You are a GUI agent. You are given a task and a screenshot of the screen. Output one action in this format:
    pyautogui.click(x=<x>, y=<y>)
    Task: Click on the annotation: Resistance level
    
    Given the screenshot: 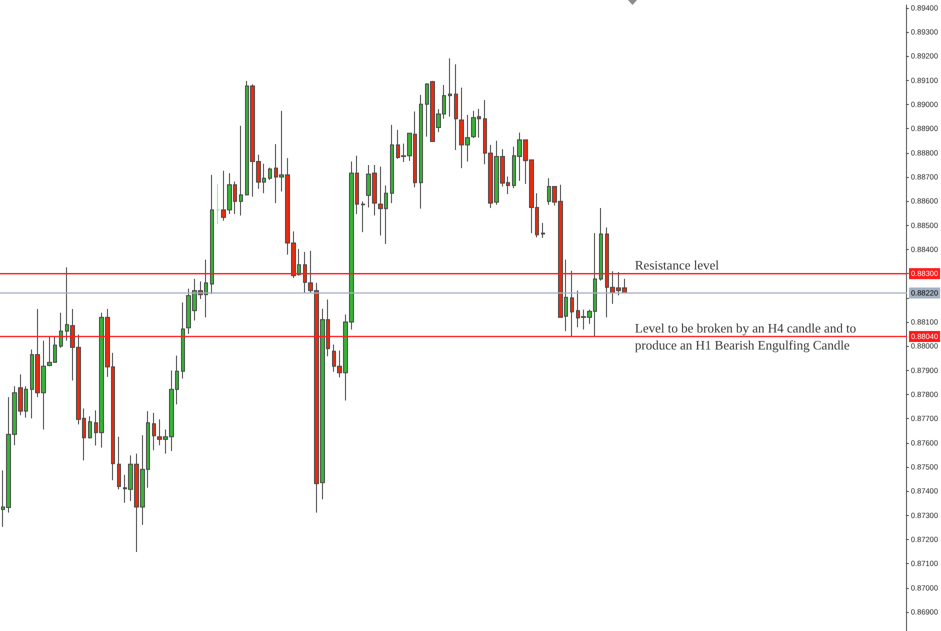 What is the action you would take?
    pyautogui.click(x=677, y=265)
    